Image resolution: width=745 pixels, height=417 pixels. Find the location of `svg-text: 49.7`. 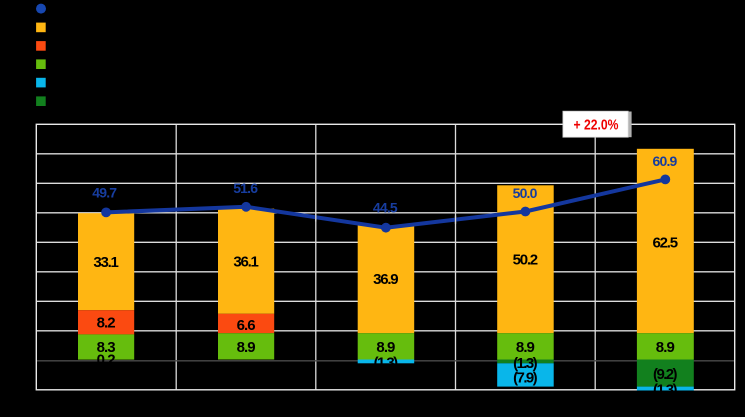

svg-text: 49.7 is located at coordinates (104, 193).